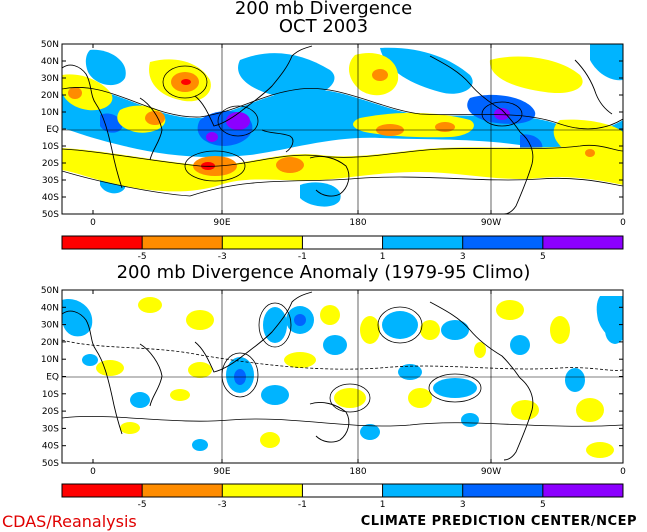  Describe the element at coordinates (498, 521) in the screenshot. I see `cpc-ncep-label: CLIMATE PREDICTION CENTER/NCEP` at that location.